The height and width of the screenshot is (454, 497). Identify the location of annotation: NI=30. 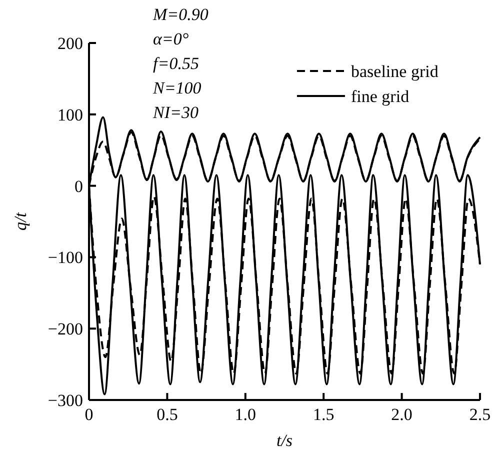
(175, 112).